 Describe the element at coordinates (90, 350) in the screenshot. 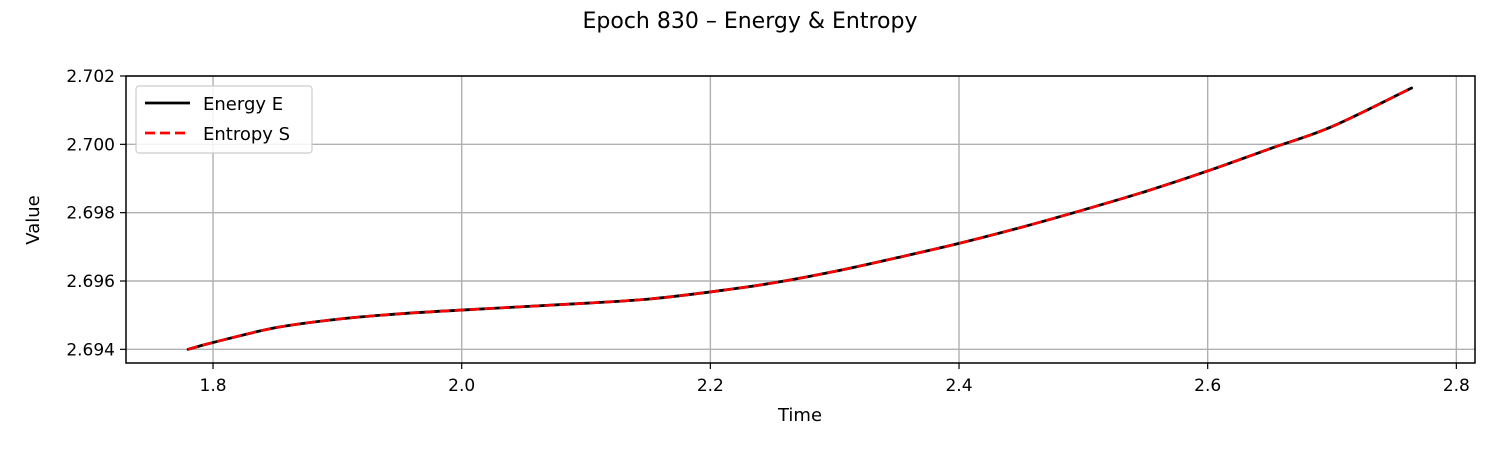

I see `y-tick-label: 2.694` at that location.